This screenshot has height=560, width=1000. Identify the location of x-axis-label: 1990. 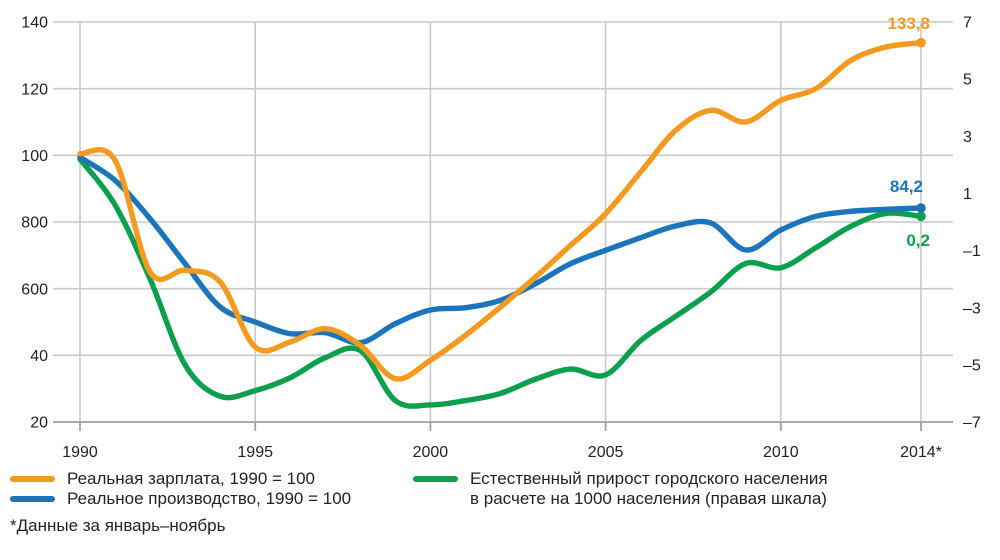
(80, 452).